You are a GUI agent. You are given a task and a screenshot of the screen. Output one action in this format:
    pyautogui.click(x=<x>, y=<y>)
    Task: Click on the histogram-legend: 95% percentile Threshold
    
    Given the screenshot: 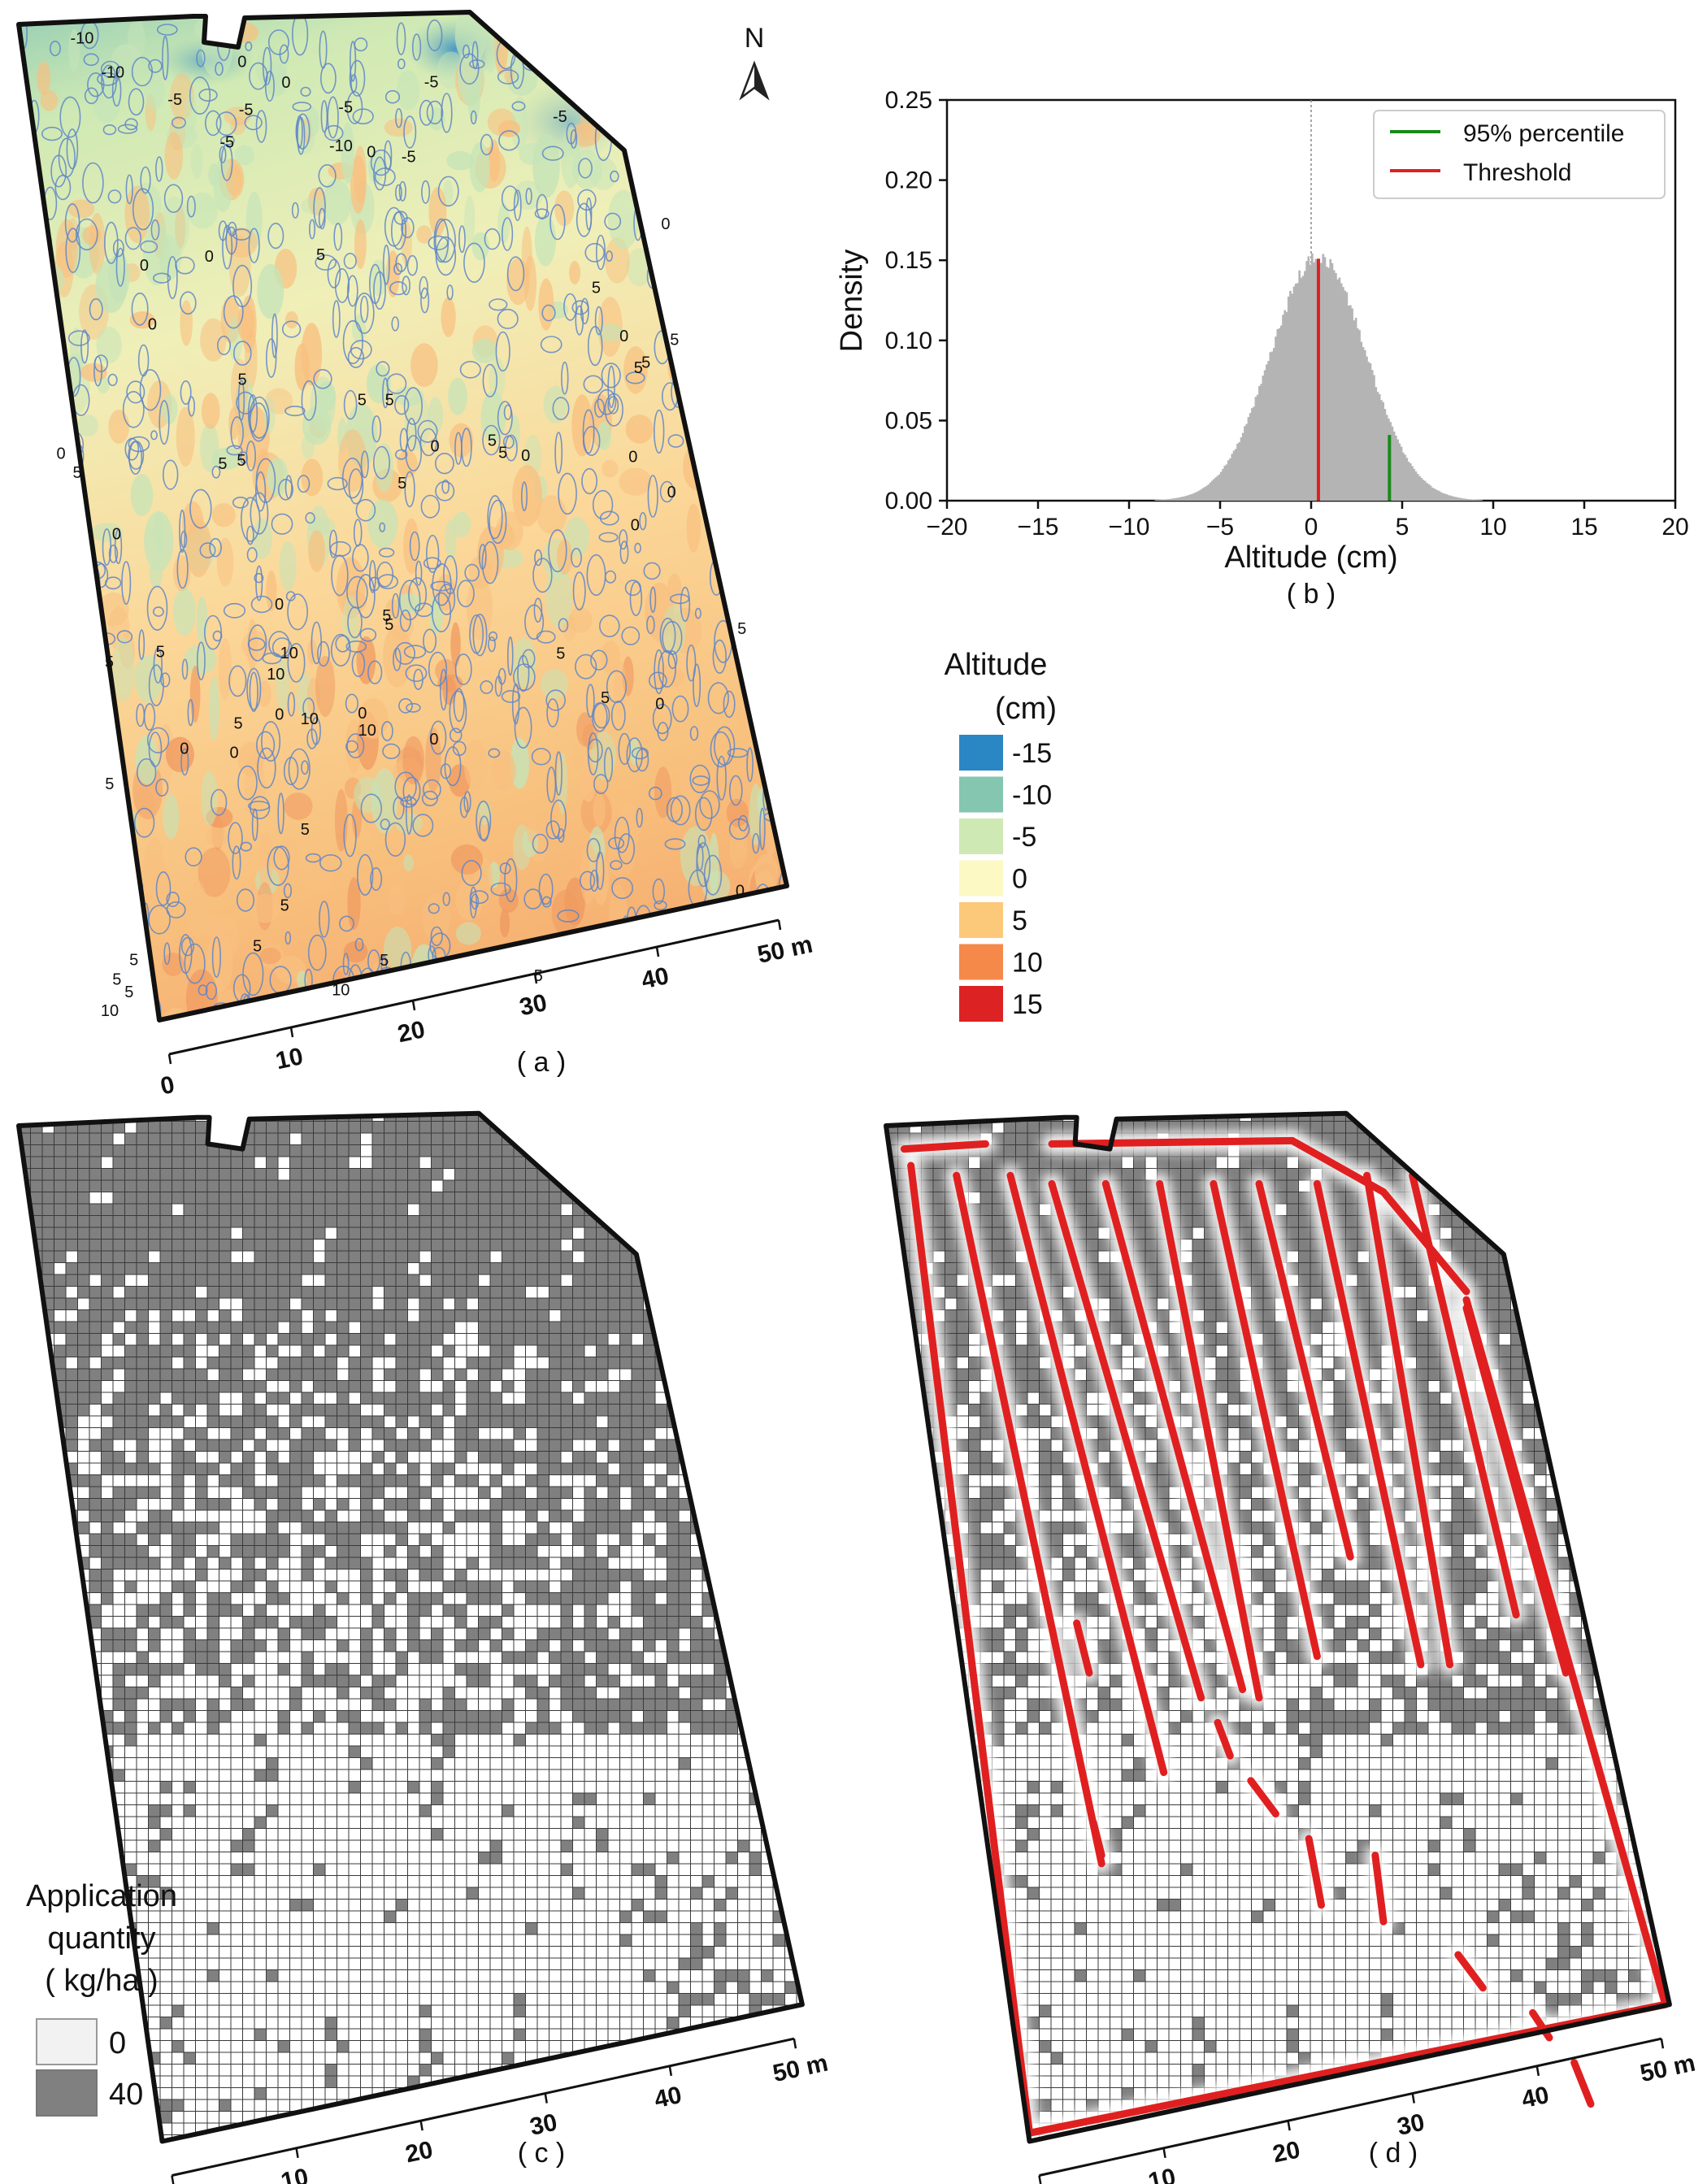 What is the action you would take?
    pyautogui.click(x=1519, y=154)
    